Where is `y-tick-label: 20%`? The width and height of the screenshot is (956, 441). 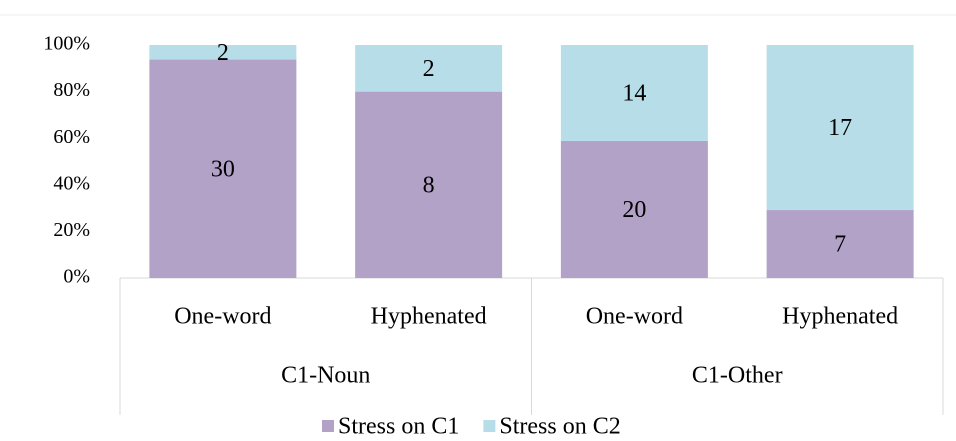 y-tick-label: 20% is located at coordinates (71, 230).